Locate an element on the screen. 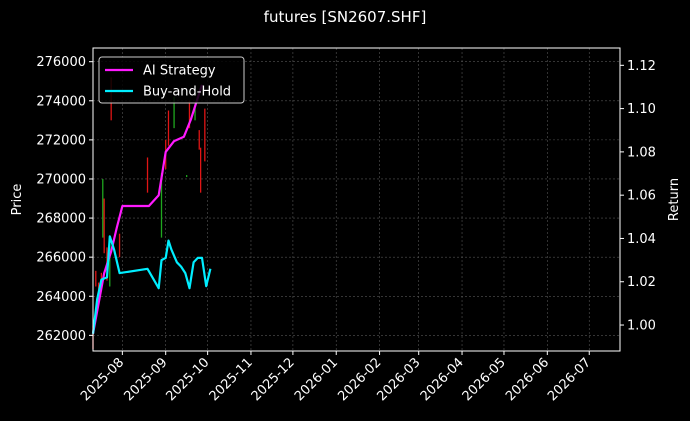  y-left-tick-label: 270000 is located at coordinates (61, 179).